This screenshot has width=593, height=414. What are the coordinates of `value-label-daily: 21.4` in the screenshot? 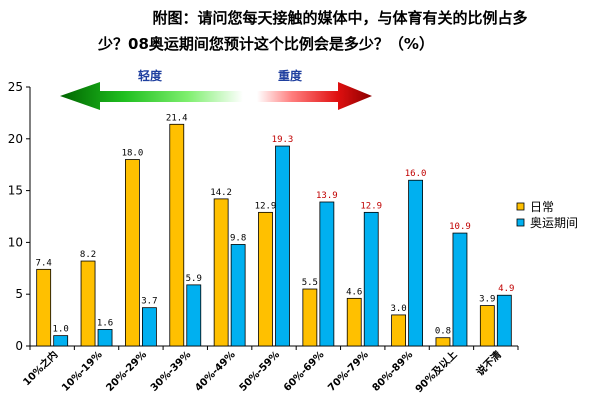 It's located at (177, 118).